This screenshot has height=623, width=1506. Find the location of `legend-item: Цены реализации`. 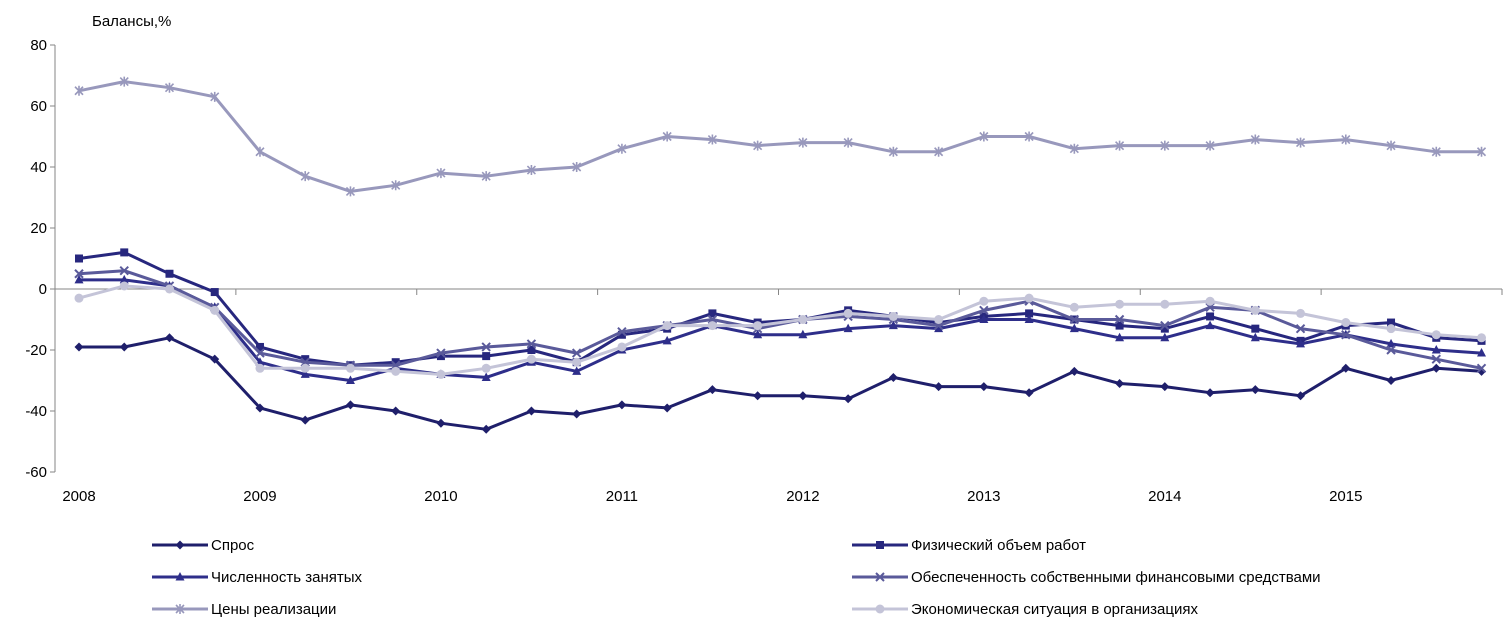

legend-item: Цены реализации is located at coordinates (244, 609).